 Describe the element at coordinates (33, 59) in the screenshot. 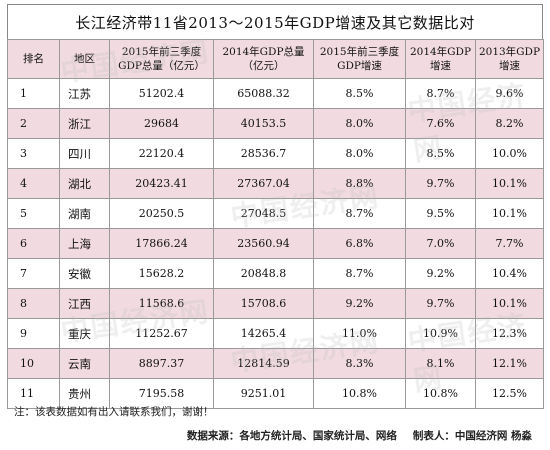

I see `header-rank: 排名` at that location.